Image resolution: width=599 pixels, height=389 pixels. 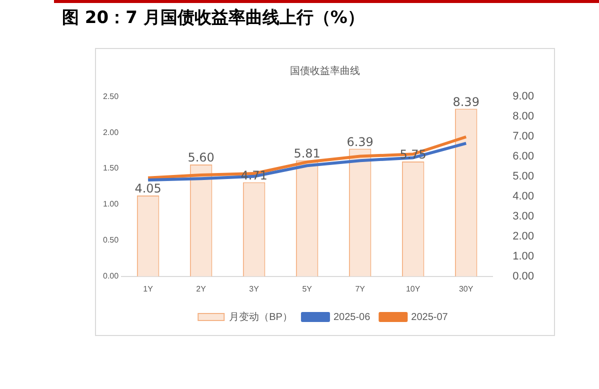 I want to click on y2-tick-label: 1.00, so click(x=523, y=256).